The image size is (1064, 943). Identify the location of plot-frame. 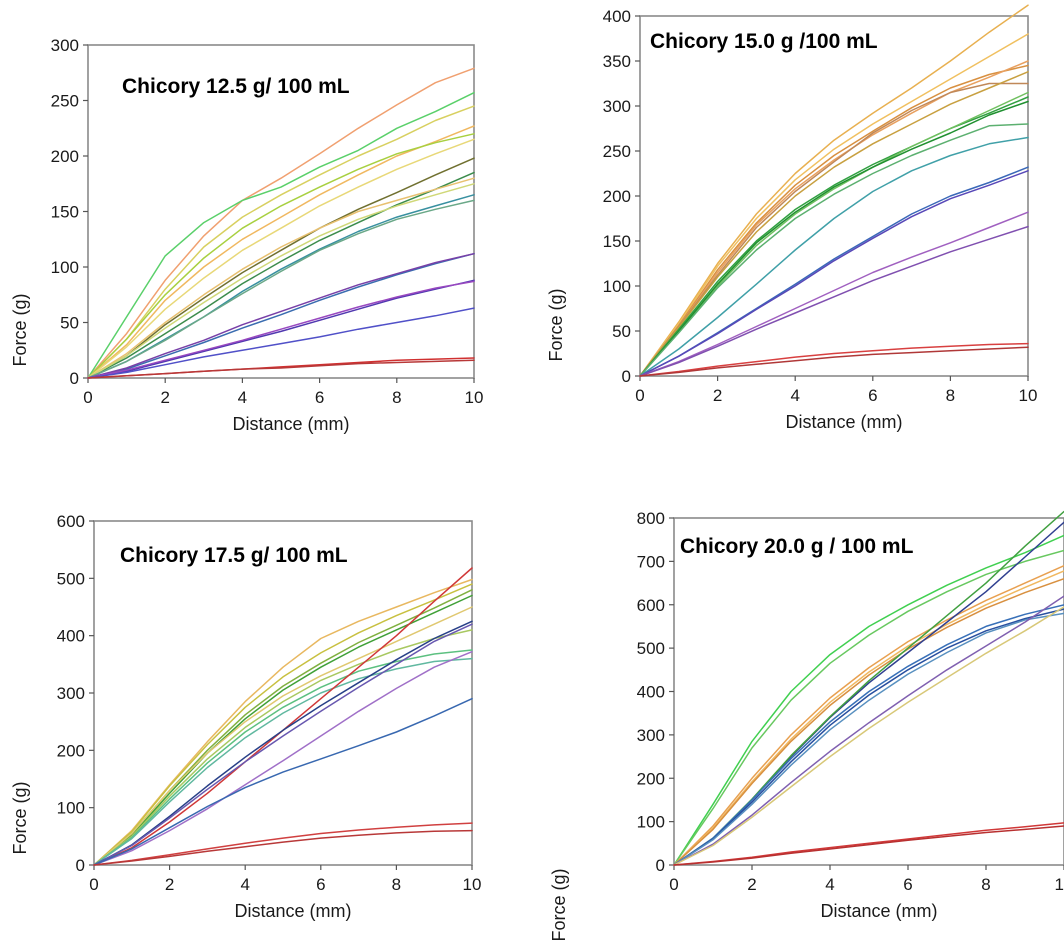
(834, 196).